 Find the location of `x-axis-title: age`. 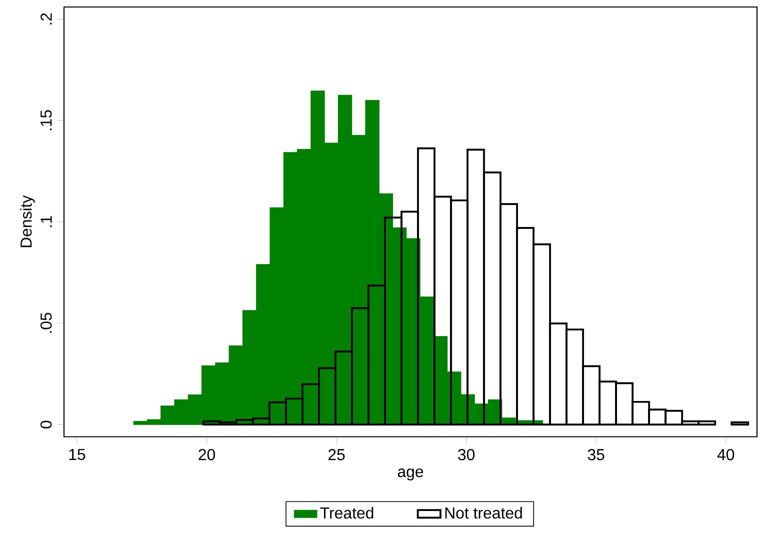

x-axis-title: age is located at coordinates (411, 474).